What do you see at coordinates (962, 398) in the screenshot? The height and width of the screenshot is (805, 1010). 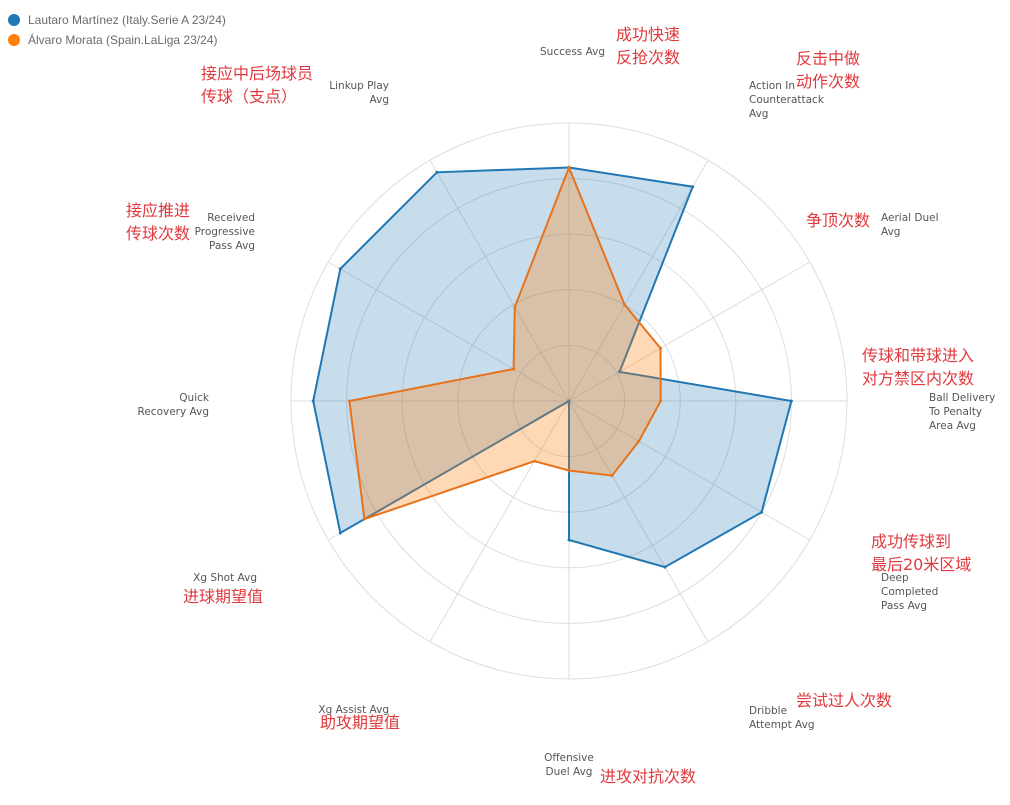 I see `axis-label: Ball Delivery` at bounding box center [962, 398].